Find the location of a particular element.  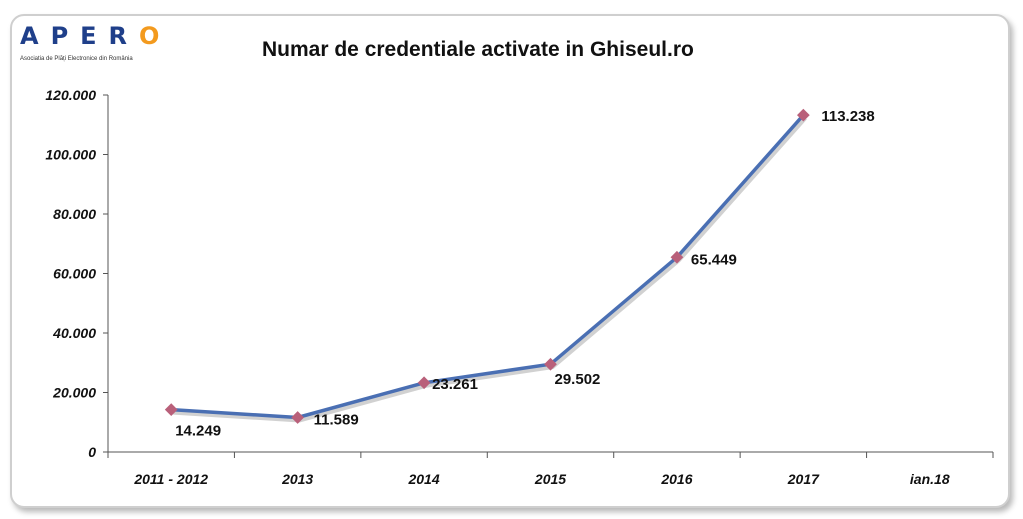

data-label: 65.449 is located at coordinates (714, 259).